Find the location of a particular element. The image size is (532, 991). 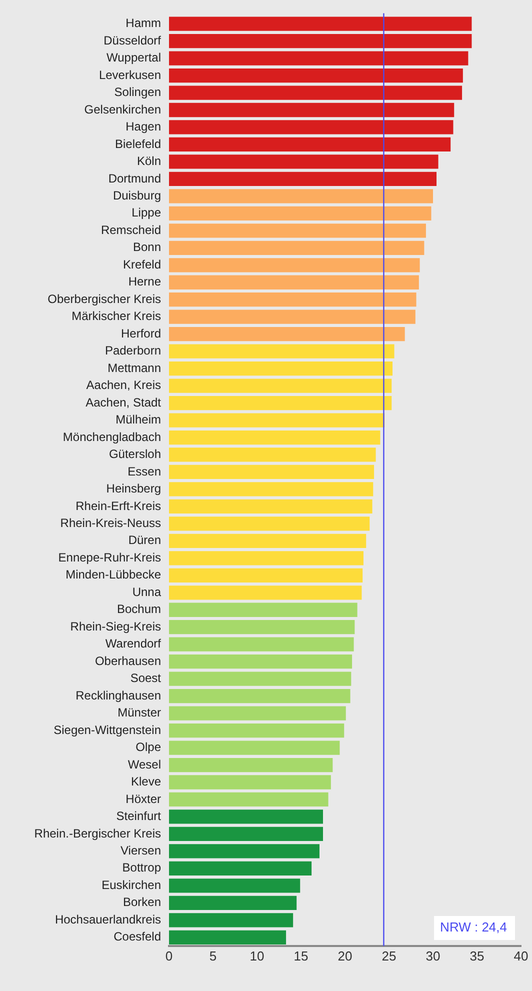

y-tick-label: Dortmund is located at coordinates (134, 178).